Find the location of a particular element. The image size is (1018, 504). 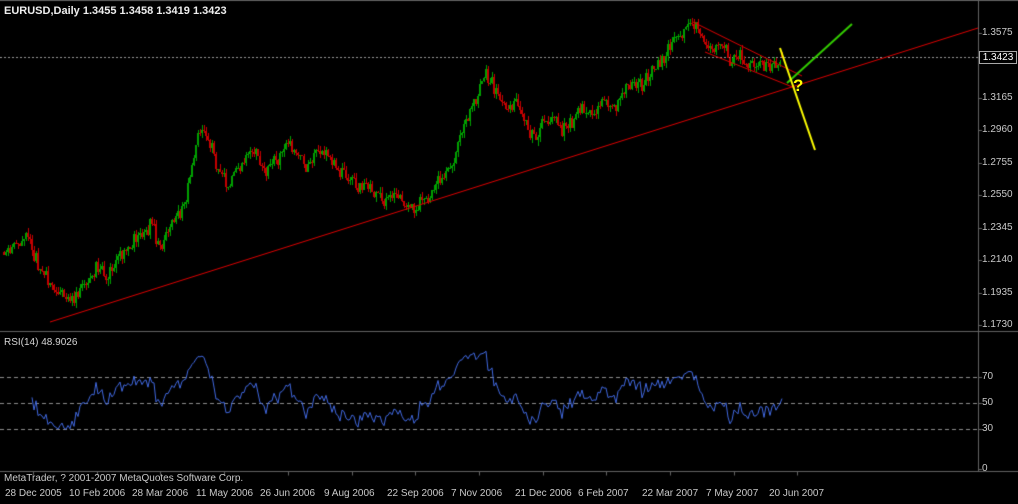

time-axis-label: 22 Sep 2006 is located at coordinates (415, 493).